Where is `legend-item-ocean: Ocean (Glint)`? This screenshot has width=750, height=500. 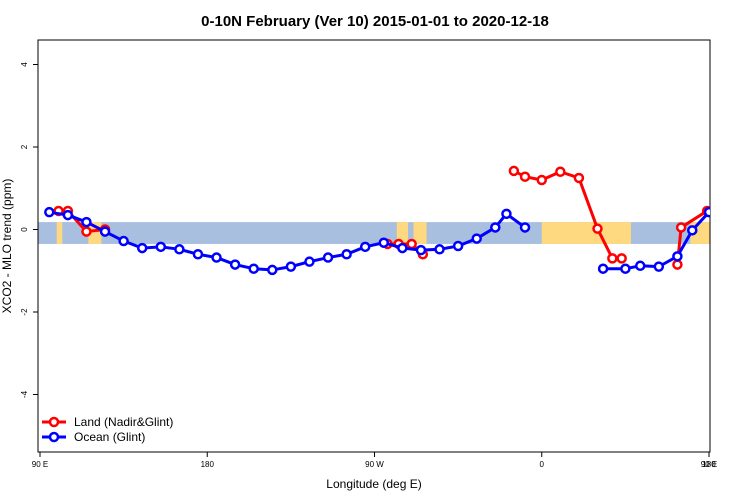
legend-item-ocean: Ocean (Glint) is located at coordinates (93, 437).